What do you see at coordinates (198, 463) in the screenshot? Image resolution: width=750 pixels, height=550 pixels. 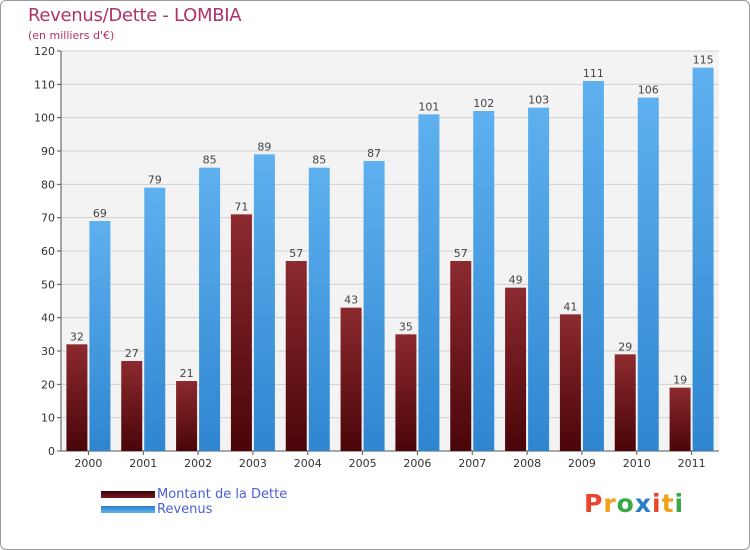 I see `x-tick-label: 2002` at bounding box center [198, 463].